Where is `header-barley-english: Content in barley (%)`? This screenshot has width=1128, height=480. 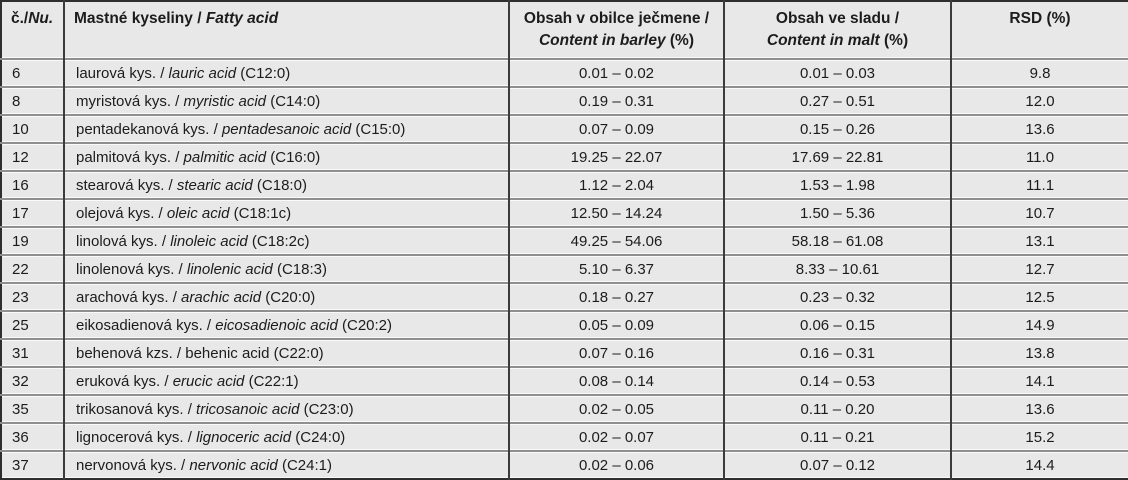 header-barley-english: Content in barley (%) is located at coordinates (616, 40).